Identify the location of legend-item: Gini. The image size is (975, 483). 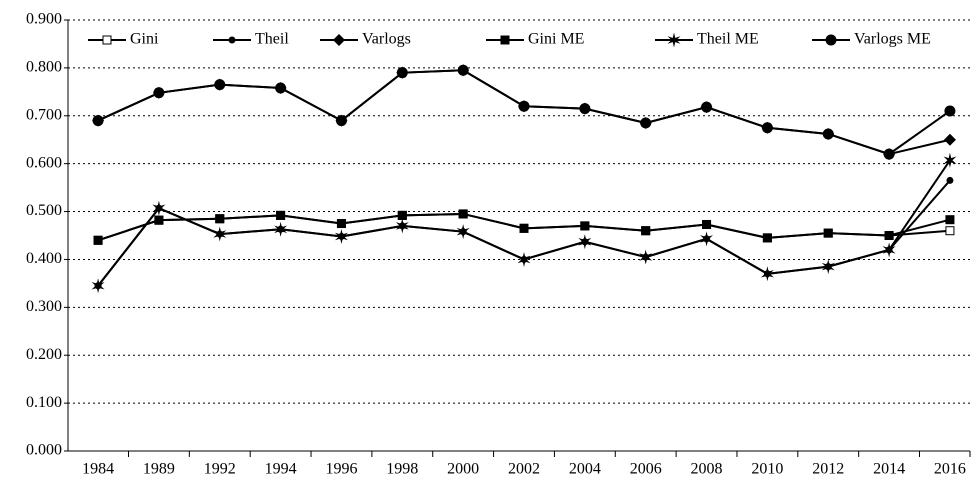
(123, 39).